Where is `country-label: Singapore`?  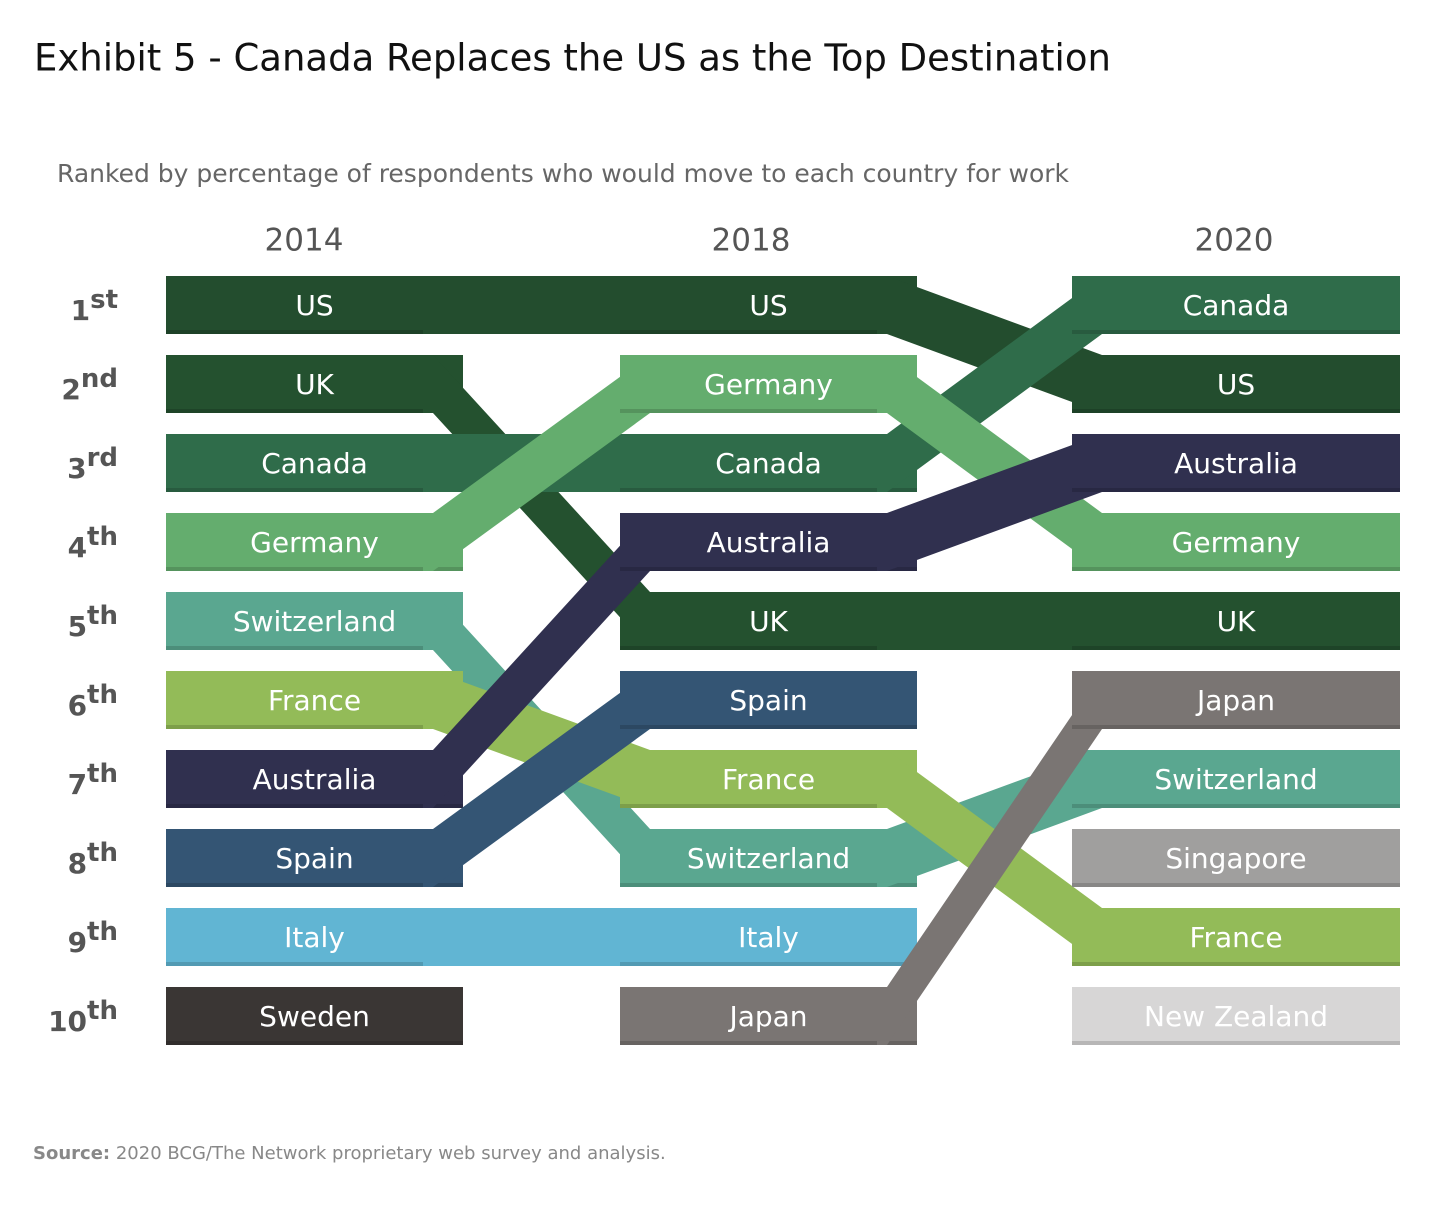
country-label: Singapore is located at coordinates (1235, 858).